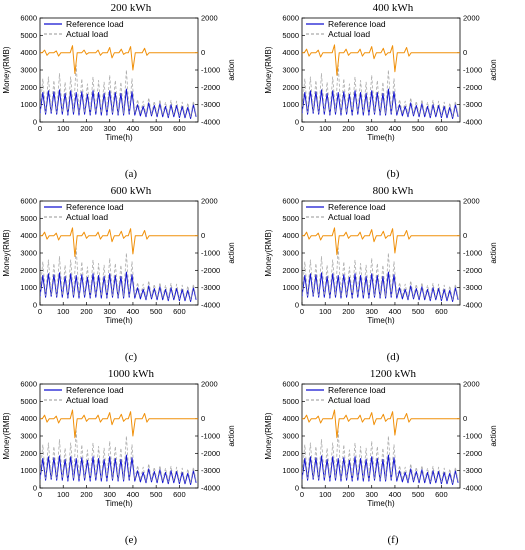 The width and height of the screenshot is (525, 550). I want to click on action-series-line, so click(119, 424).